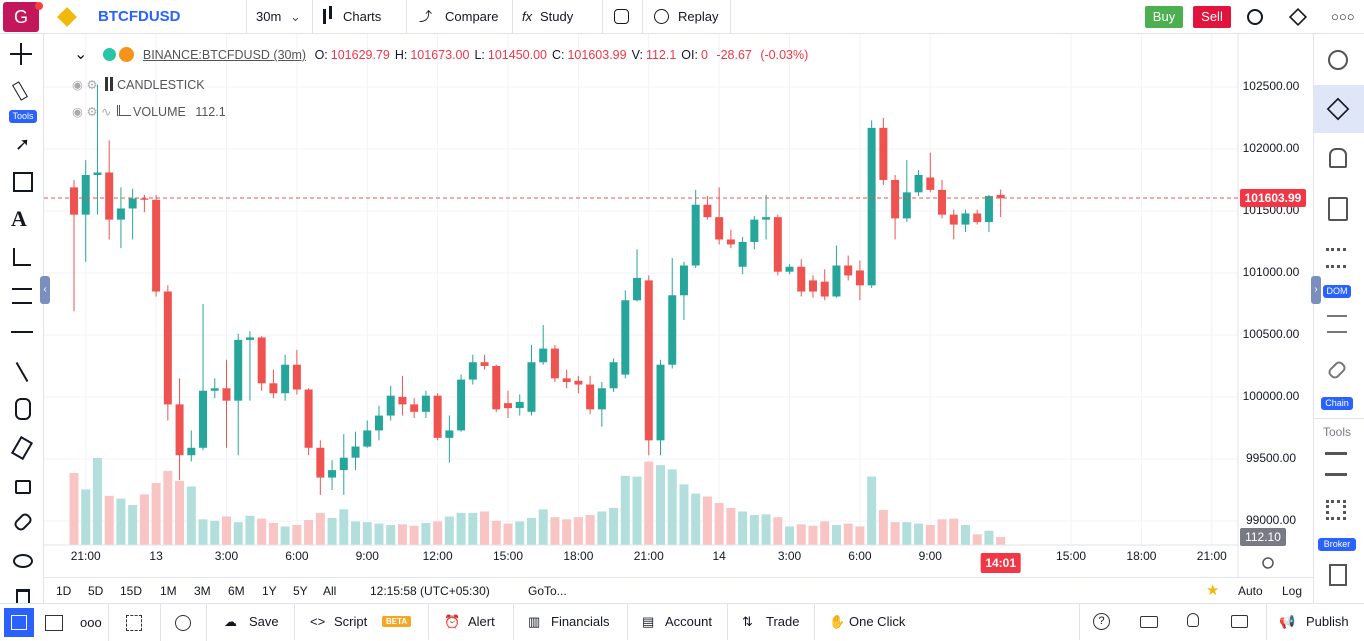 Image resolution: width=1364 pixels, height=641 pixels. What do you see at coordinates (580, 621) in the screenshot?
I see `financials-button: Financials` at bounding box center [580, 621].